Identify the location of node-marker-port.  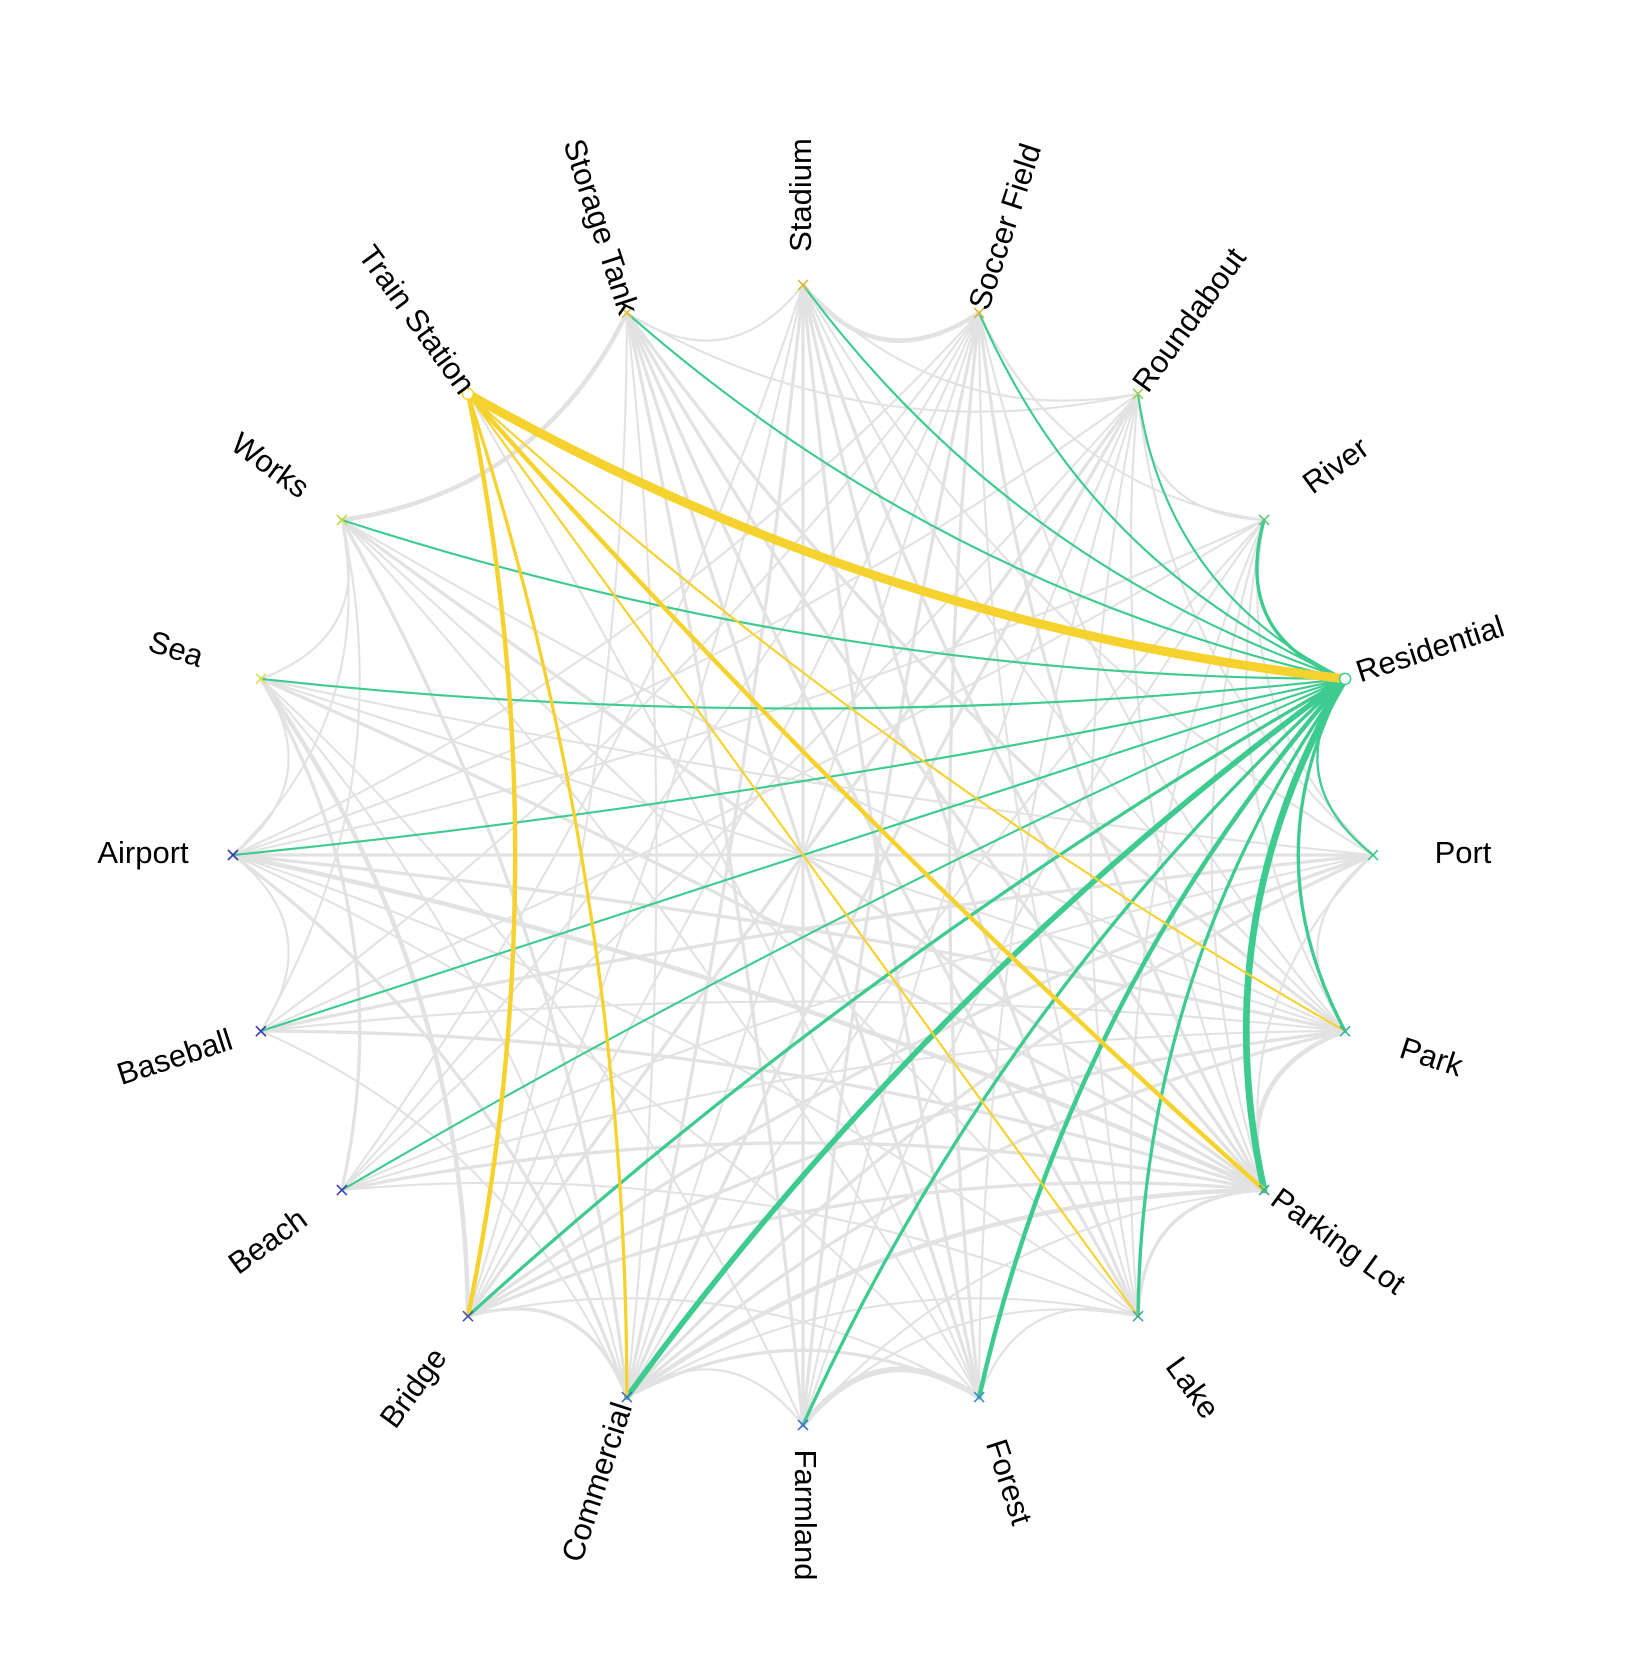
(1373, 855).